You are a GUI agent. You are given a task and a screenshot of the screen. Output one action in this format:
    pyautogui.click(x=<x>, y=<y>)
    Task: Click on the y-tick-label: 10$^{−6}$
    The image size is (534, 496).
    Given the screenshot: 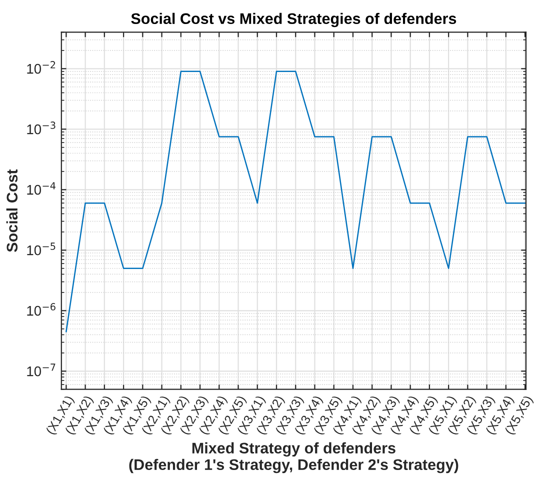 What is the action you would take?
    pyautogui.click(x=41, y=309)
    